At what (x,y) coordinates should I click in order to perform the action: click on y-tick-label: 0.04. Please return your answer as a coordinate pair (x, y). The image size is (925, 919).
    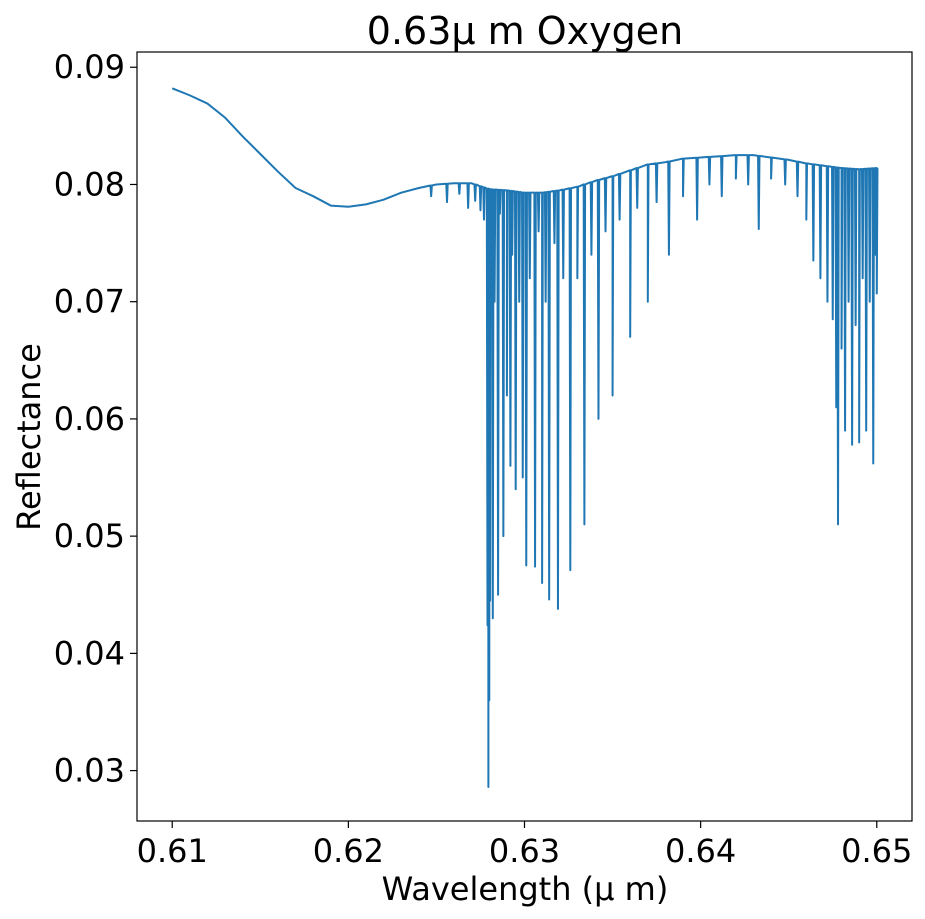
    Looking at the image, I should click on (89, 653).